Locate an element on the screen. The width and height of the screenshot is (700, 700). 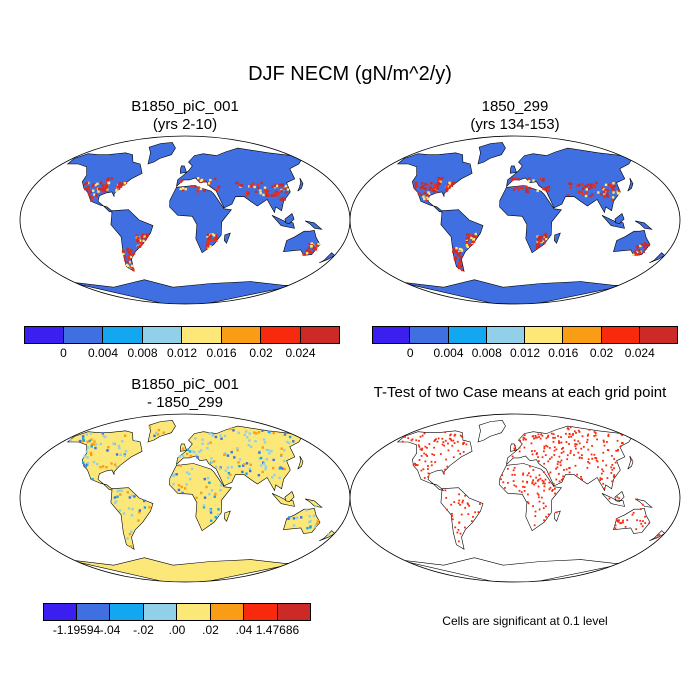
land-indonesia is located at coordinates (283, 222).